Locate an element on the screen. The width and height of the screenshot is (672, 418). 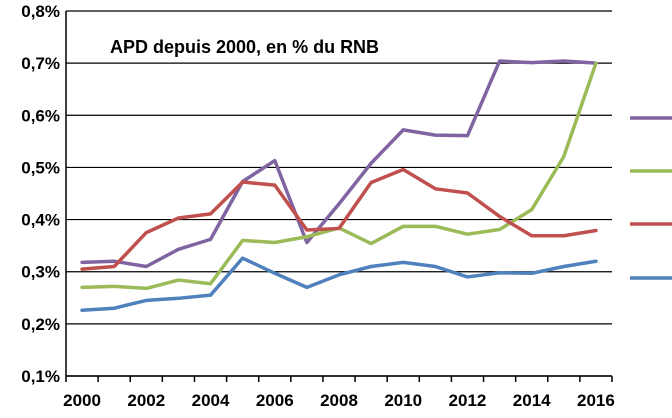
y-tick-label: 0,4% is located at coordinates (40, 220).